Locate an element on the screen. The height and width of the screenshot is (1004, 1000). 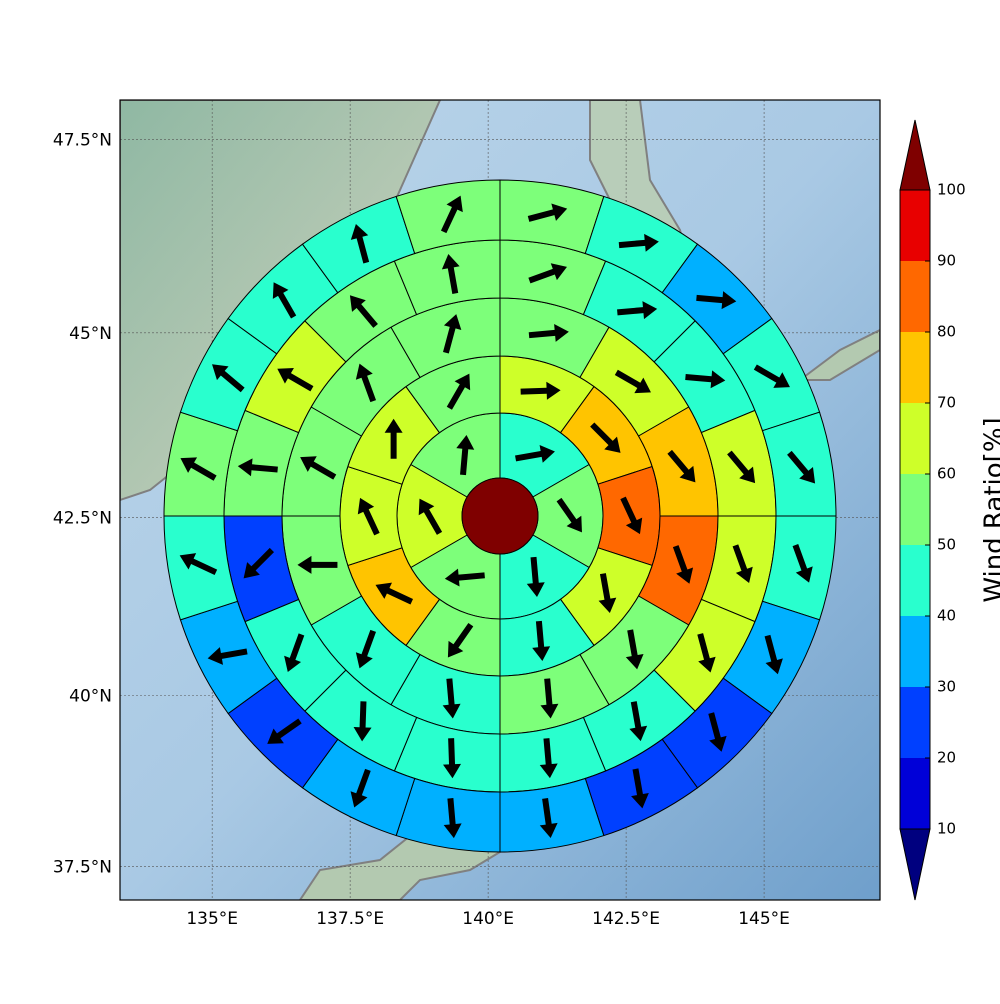
x-tick-label: 140°E is located at coordinates (488, 919).